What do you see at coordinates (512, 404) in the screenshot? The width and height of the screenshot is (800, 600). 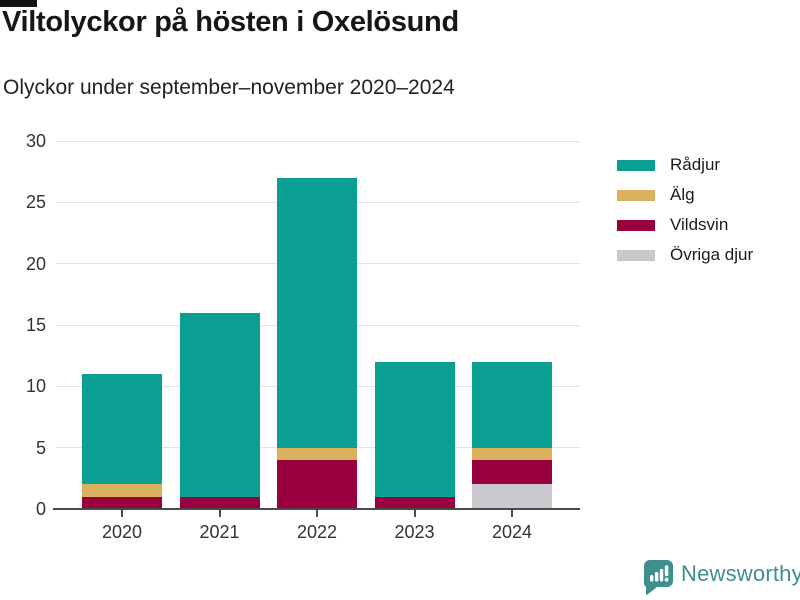 I see `bar-segment-2024-Rådjur` at bounding box center [512, 404].